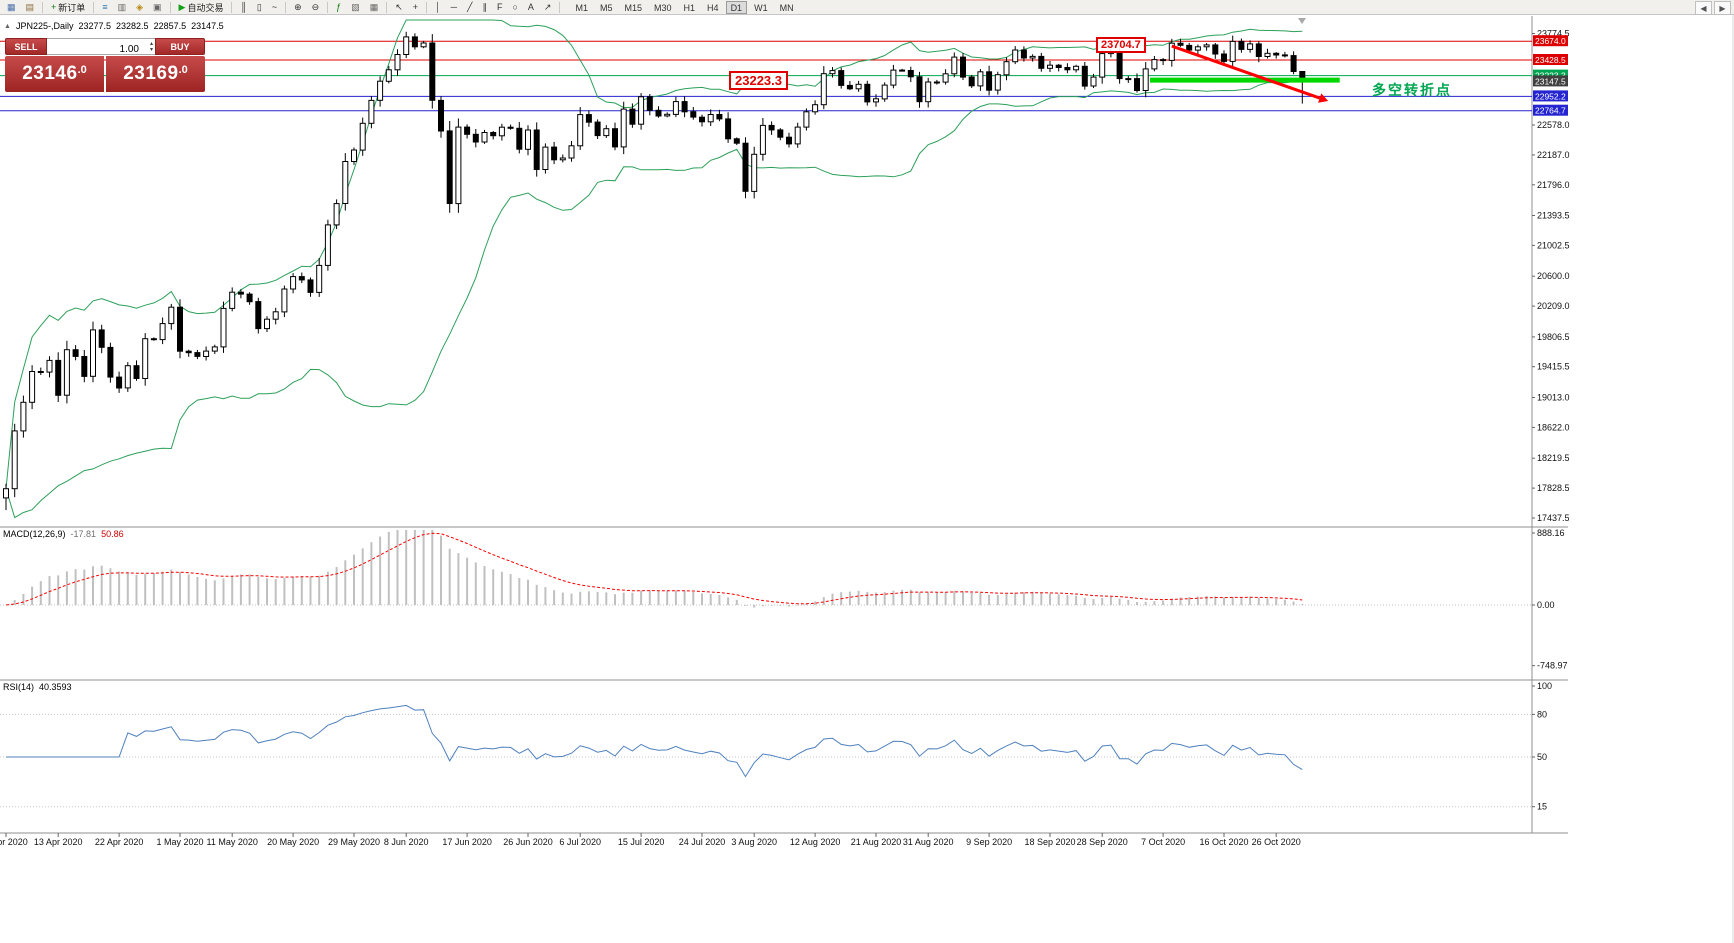 This screenshot has width=1734, height=943. Describe the element at coordinates (713, 7) in the screenshot. I see `timeframe-h4-button: H4` at that location.